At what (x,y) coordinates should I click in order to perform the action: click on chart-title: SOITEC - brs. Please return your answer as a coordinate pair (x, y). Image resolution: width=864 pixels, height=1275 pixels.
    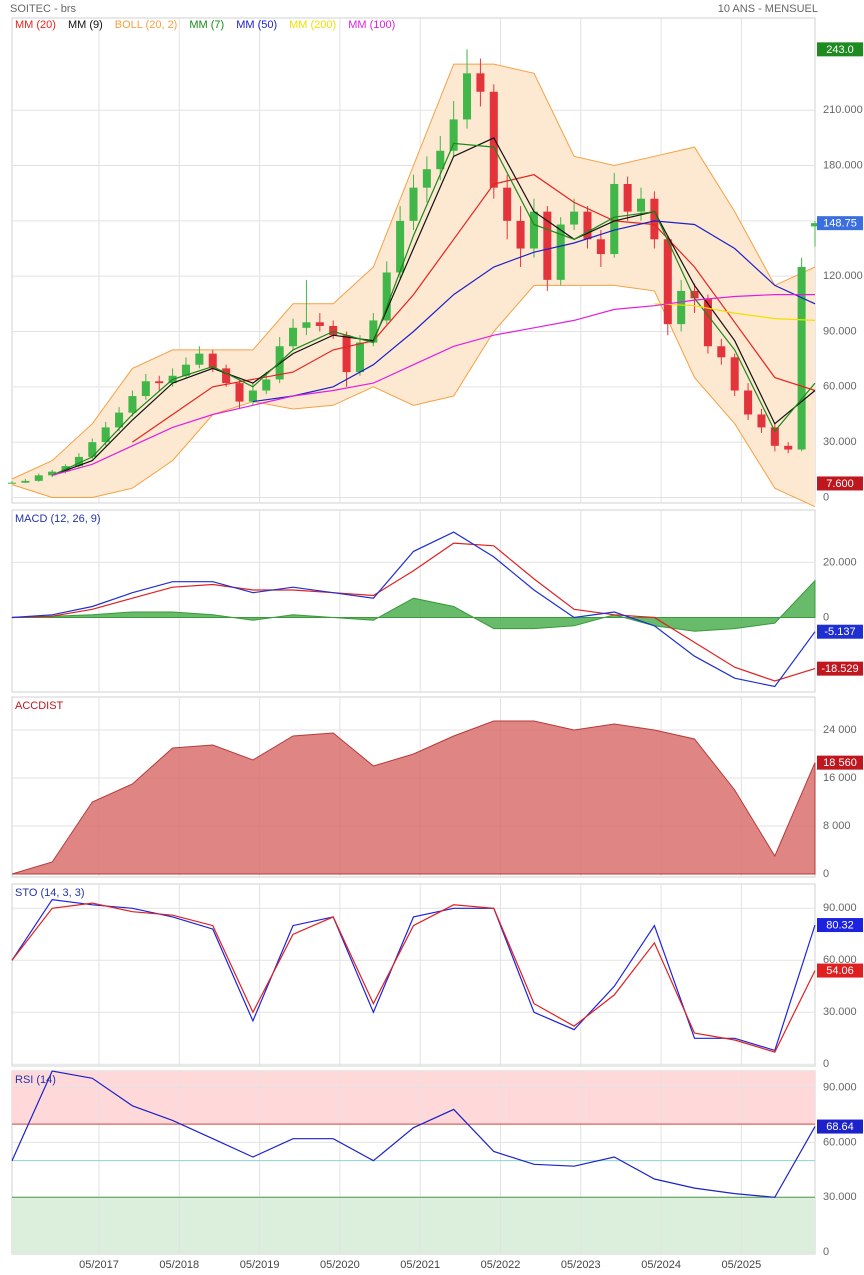
    Looking at the image, I should click on (43, 9).